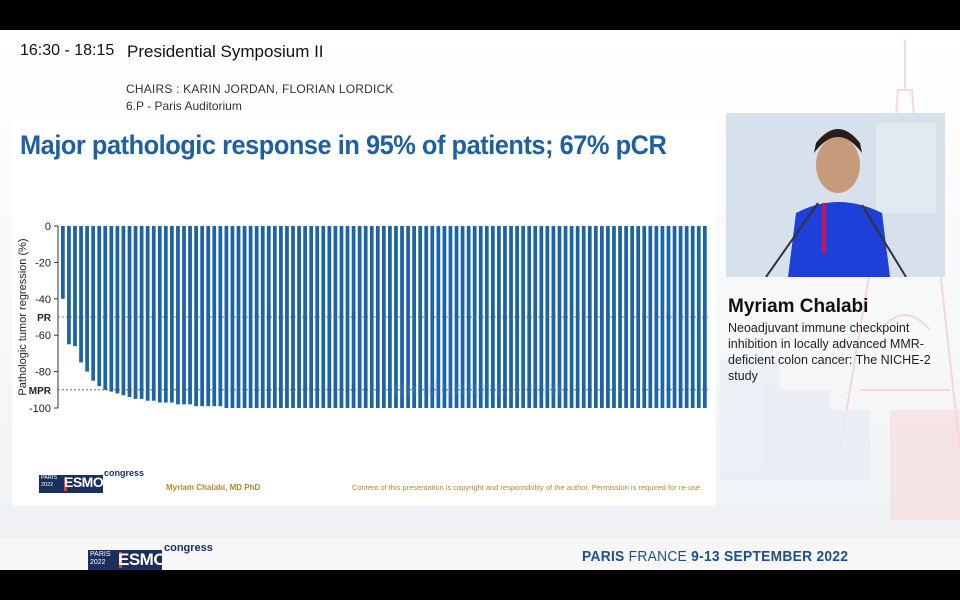 This screenshot has height=600, width=960. What do you see at coordinates (770, 556) in the screenshot?
I see `event-dates: 9-13 SEPTEMBER 2022` at bounding box center [770, 556].